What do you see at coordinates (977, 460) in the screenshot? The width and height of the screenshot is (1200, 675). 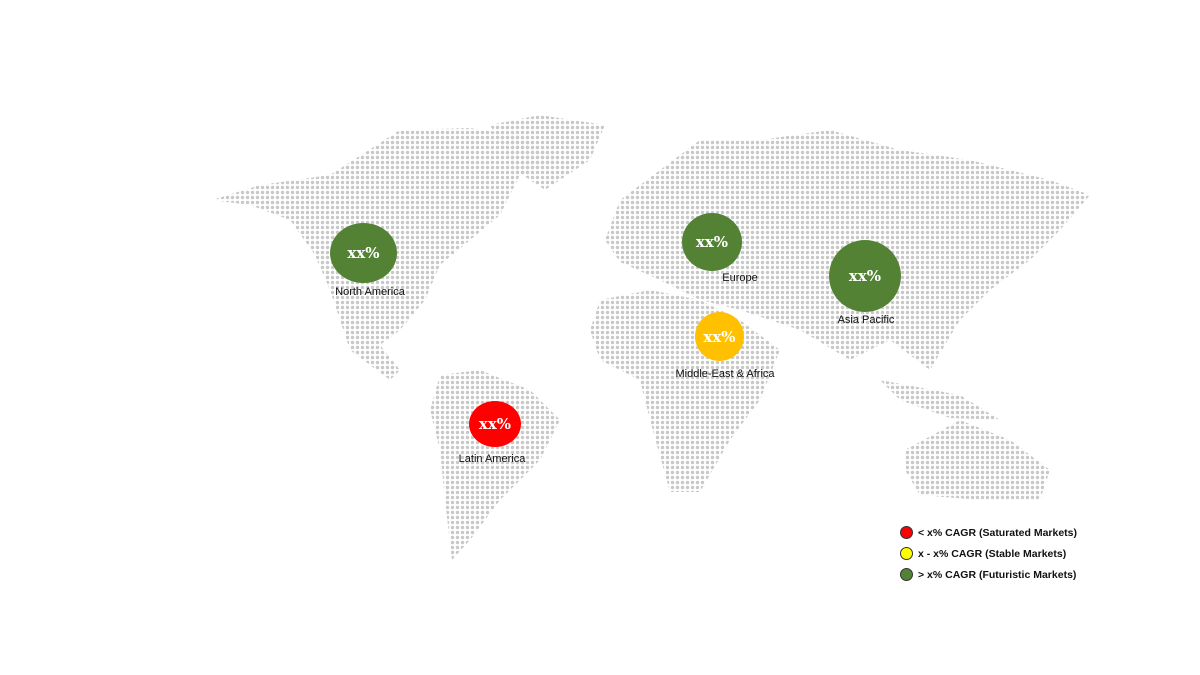 I see `australia-landmass` at bounding box center [977, 460].